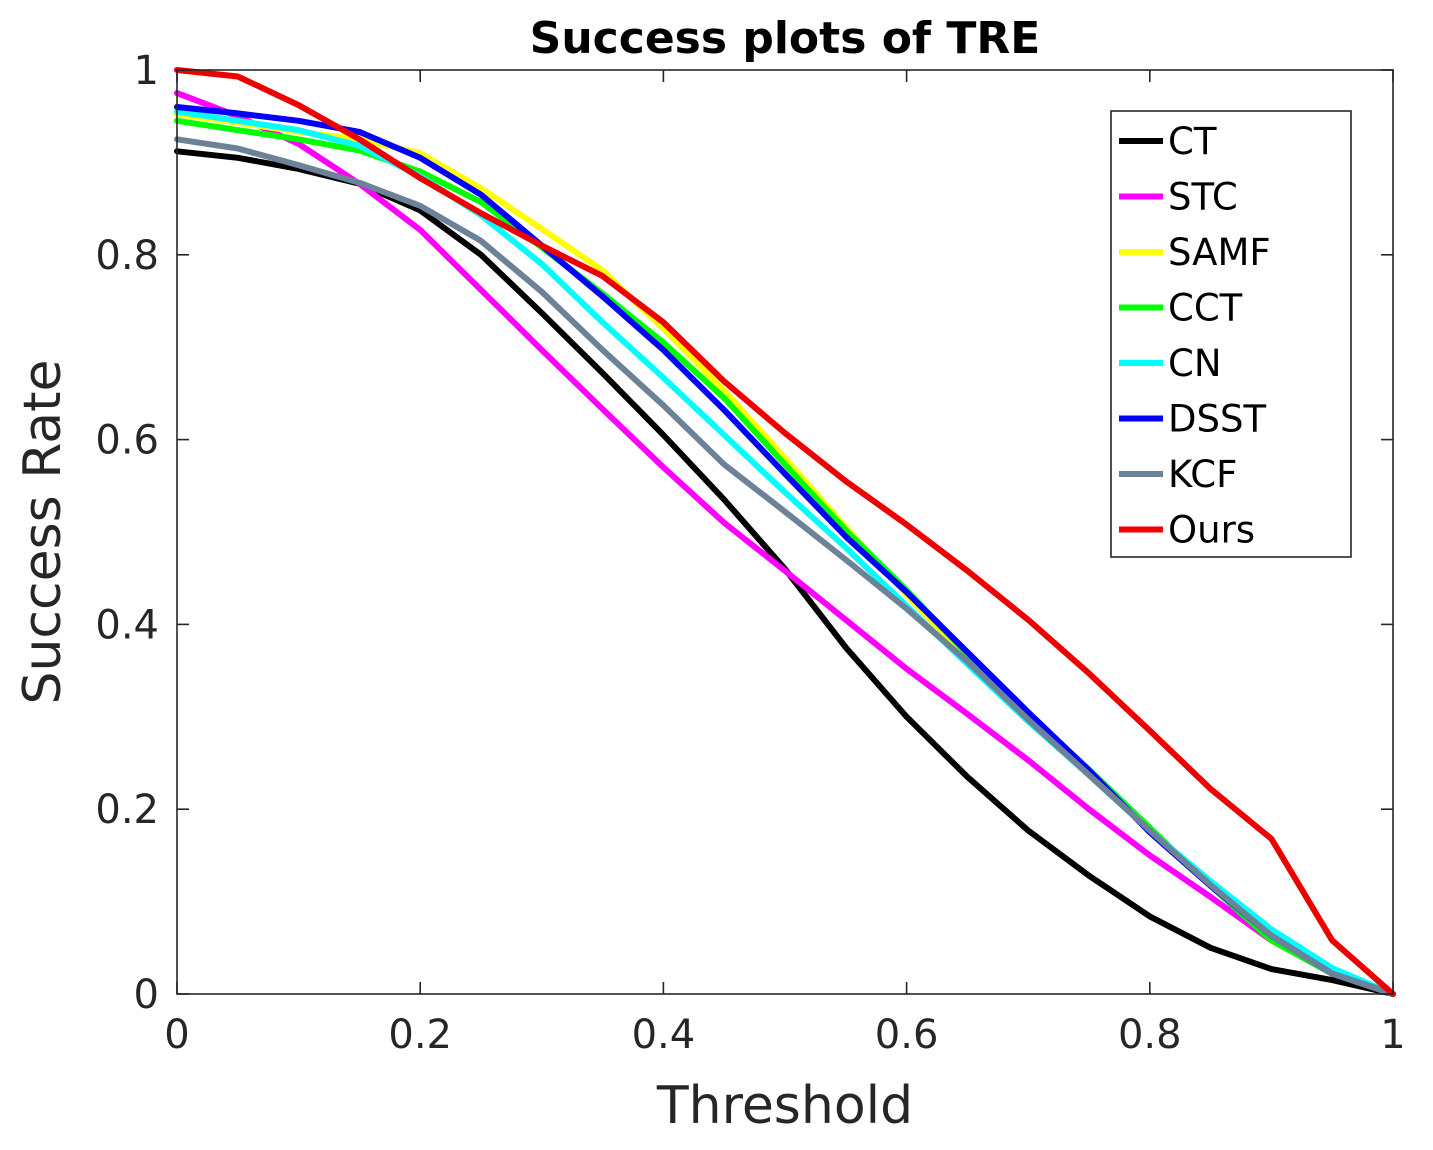  What do you see at coordinates (1217, 419) in the screenshot?
I see `legend-label-dsst: DSST` at bounding box center [1217, 419].